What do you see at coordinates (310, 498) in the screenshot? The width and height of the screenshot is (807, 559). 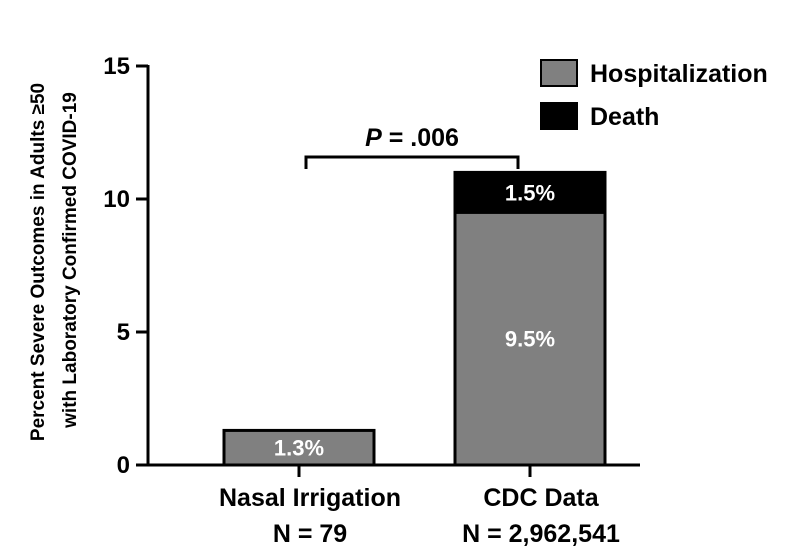 I see `x-category-label: Nasal Irrigation` at bounding box center [310, 498].